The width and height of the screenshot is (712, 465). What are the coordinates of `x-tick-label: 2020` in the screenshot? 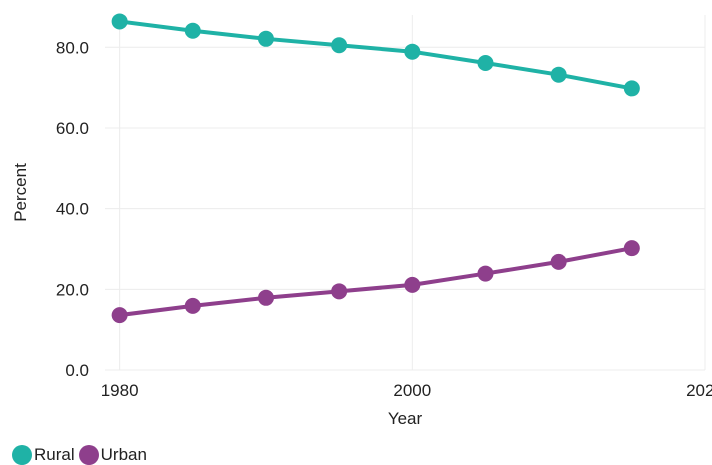 It's located at (699, 390).